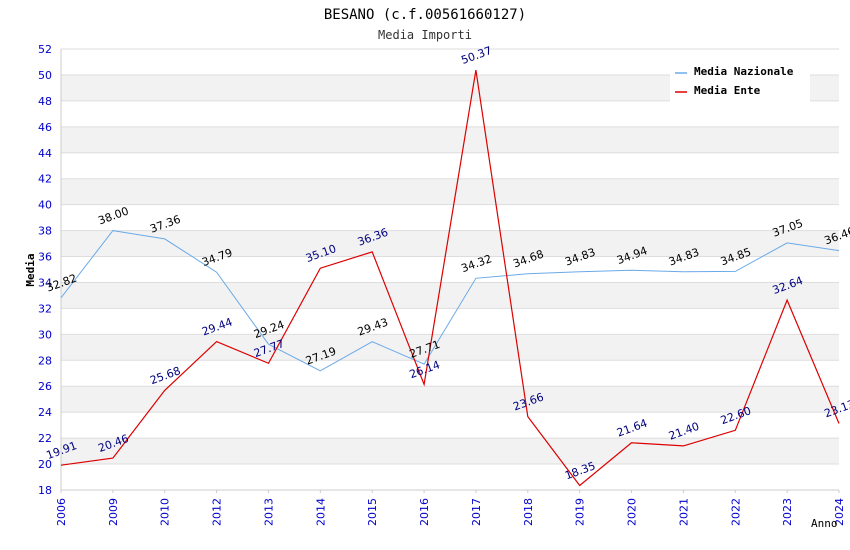  Describe the element at coordinates (45, 179) in the screenshot. I see `y-tick-label: 42` at that location.